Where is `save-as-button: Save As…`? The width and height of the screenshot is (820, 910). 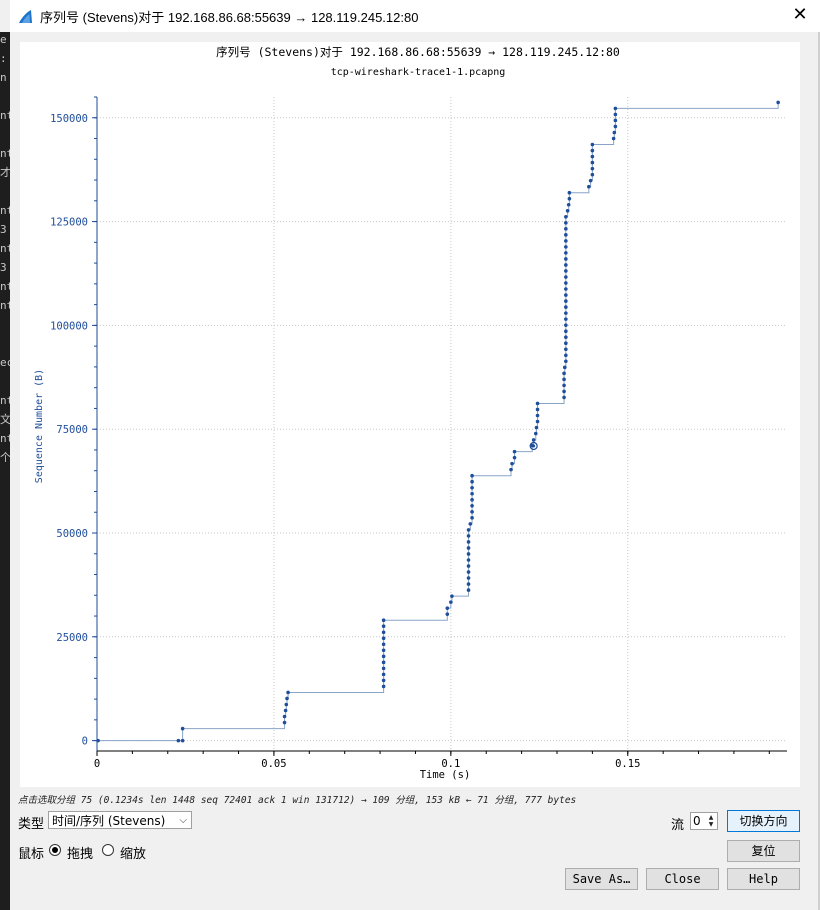 save-as-button: Save As… is located at coordinates (601, 879).